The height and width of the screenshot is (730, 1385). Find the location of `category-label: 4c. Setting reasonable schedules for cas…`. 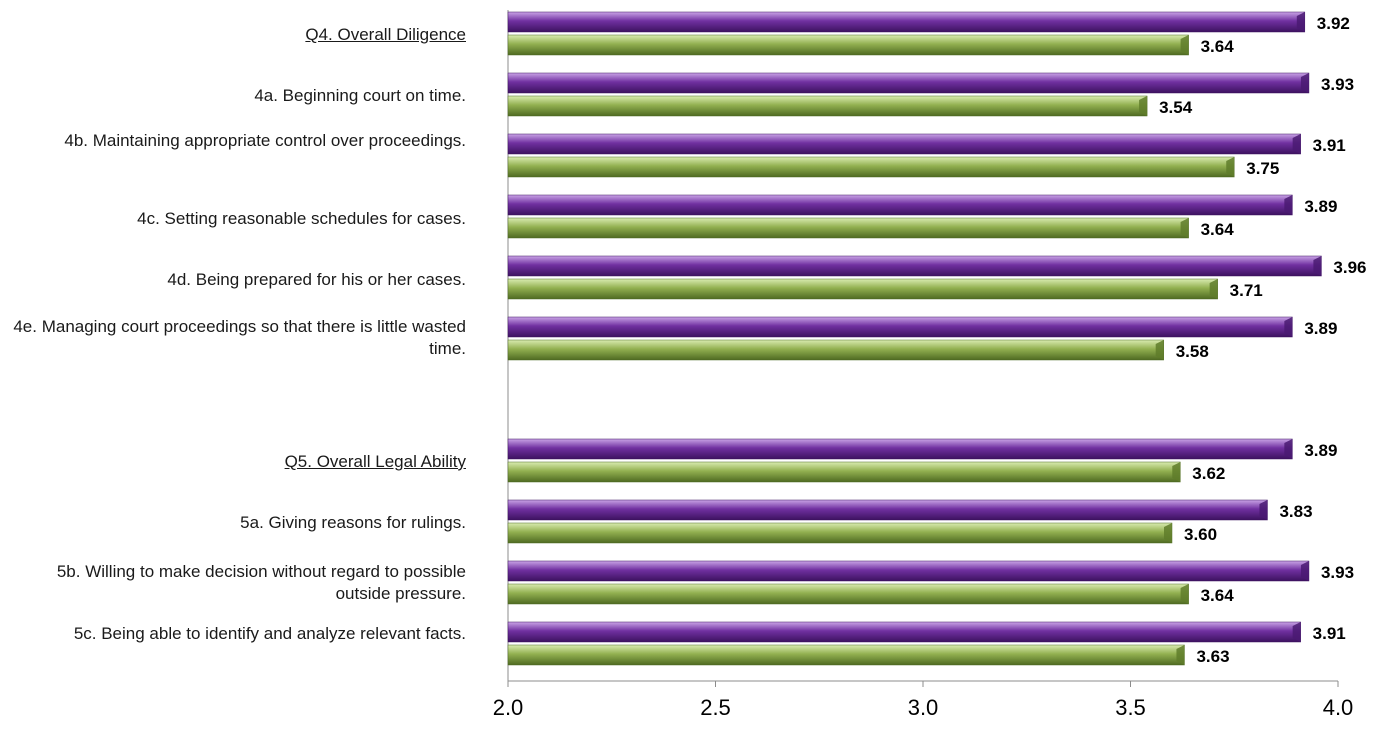

category-label: 4c. Setting reasonable schedules for cas… is located at coordinates (301, 218).